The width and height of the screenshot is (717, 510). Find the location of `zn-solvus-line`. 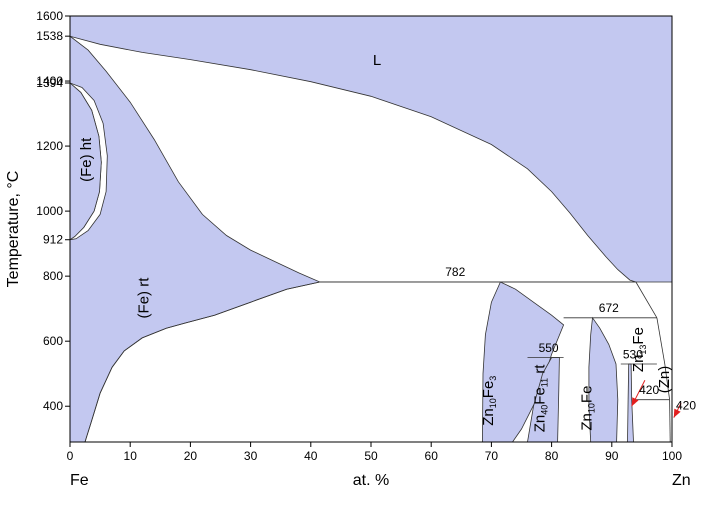

zn-solvus-line is located at coordinates (670, 420).